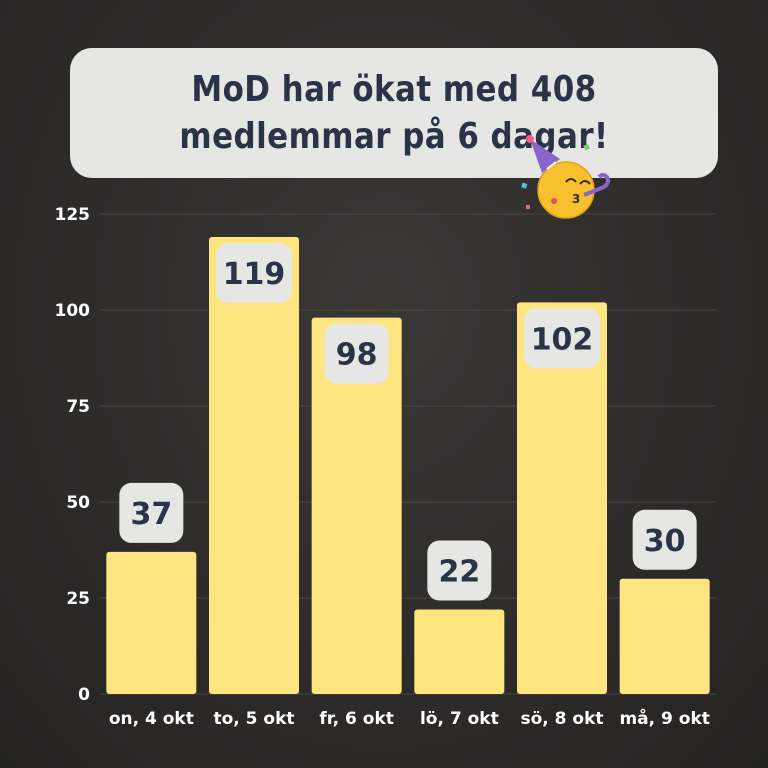  I want to click on value-label: 37, so click(151, 514).